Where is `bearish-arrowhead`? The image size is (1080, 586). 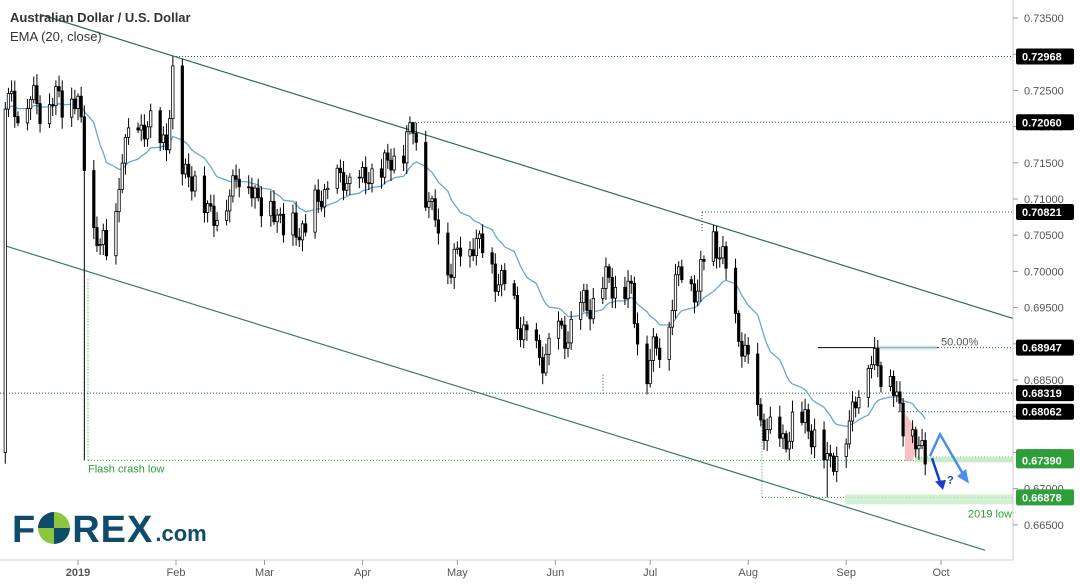 bearish-arrowhead is located at coordinates (940, 485).